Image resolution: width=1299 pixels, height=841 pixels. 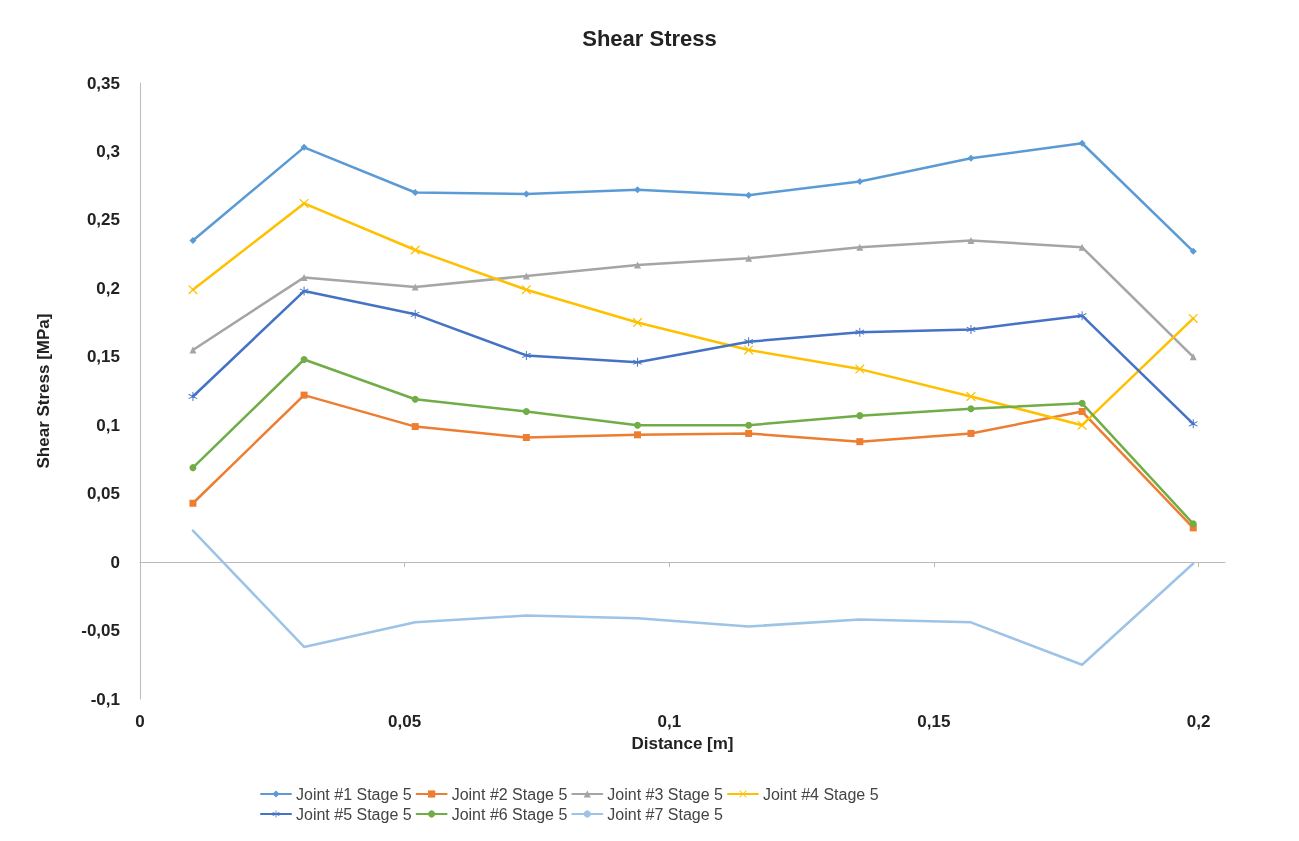 What do you see at coordinates (934, 721) in the screenshot?
I see `x-tick-label: 0,15` at bounding box center [934, 721].